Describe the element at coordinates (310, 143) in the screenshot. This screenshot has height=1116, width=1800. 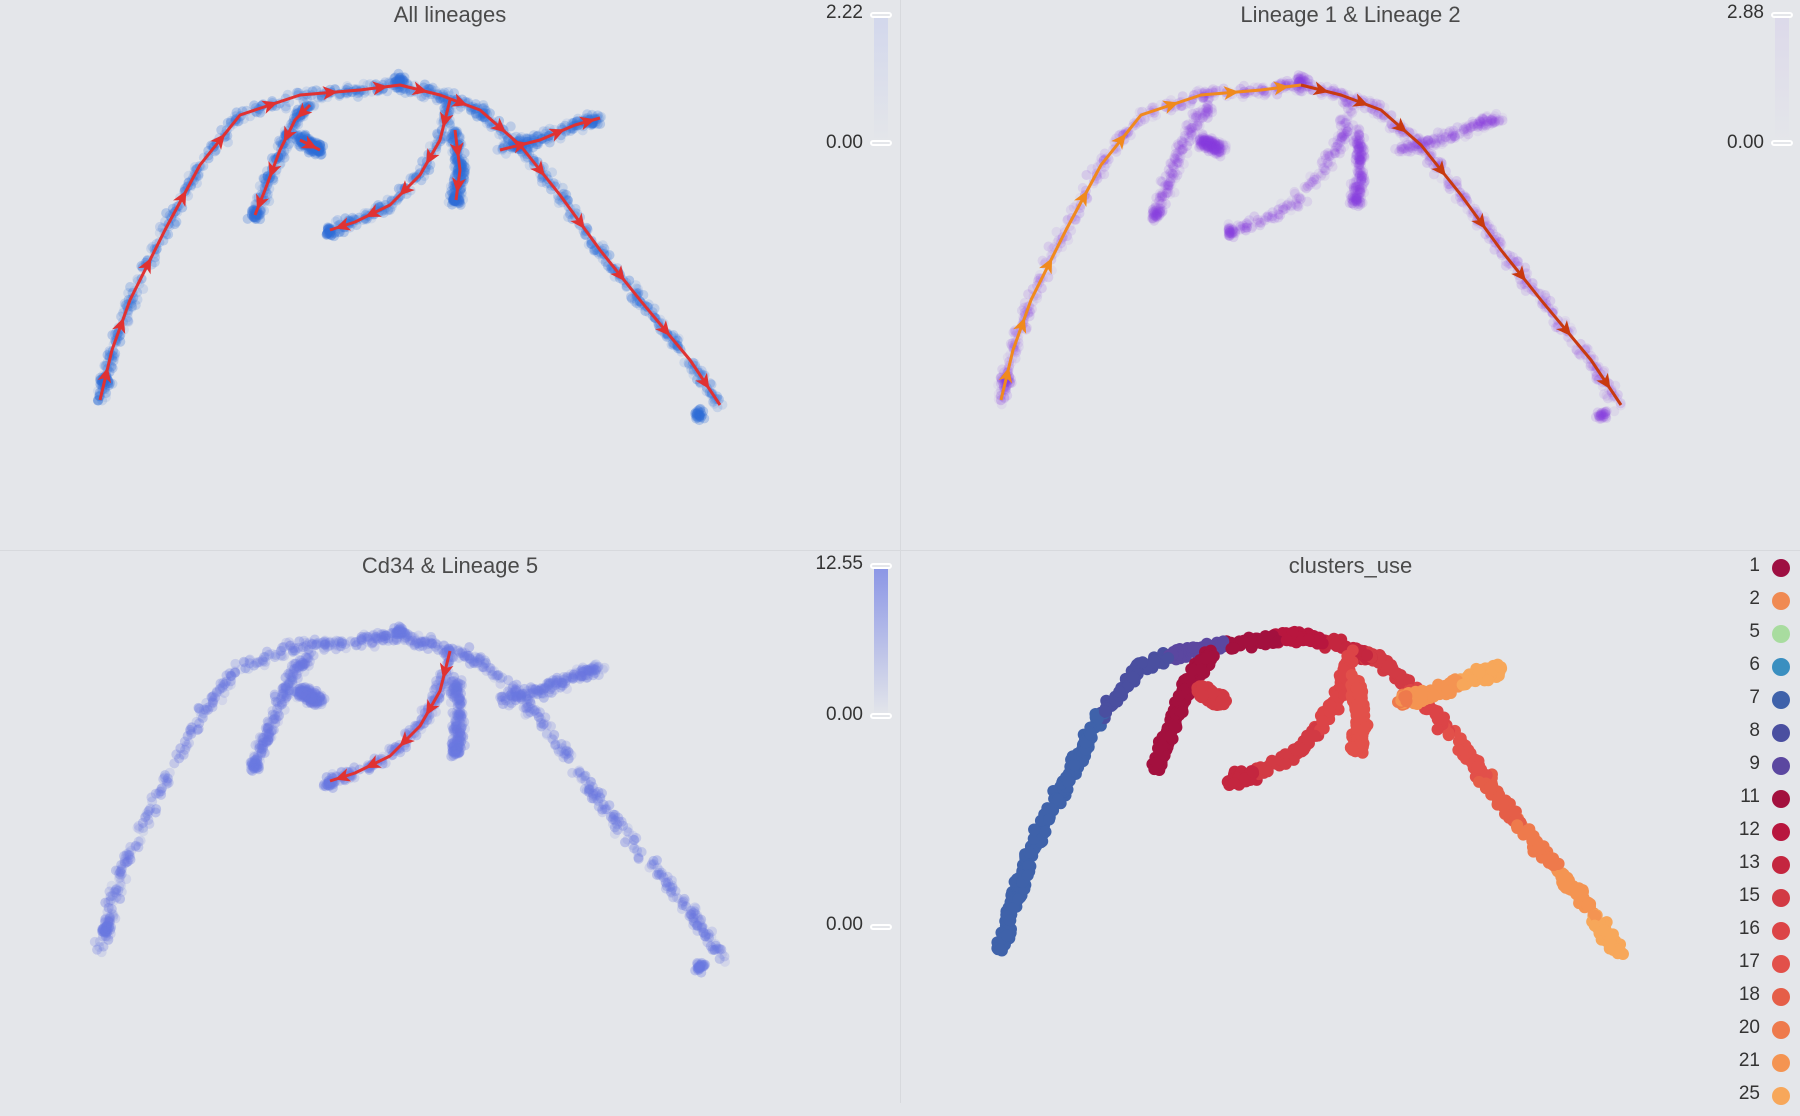
I see `lineage-curve` at that location.